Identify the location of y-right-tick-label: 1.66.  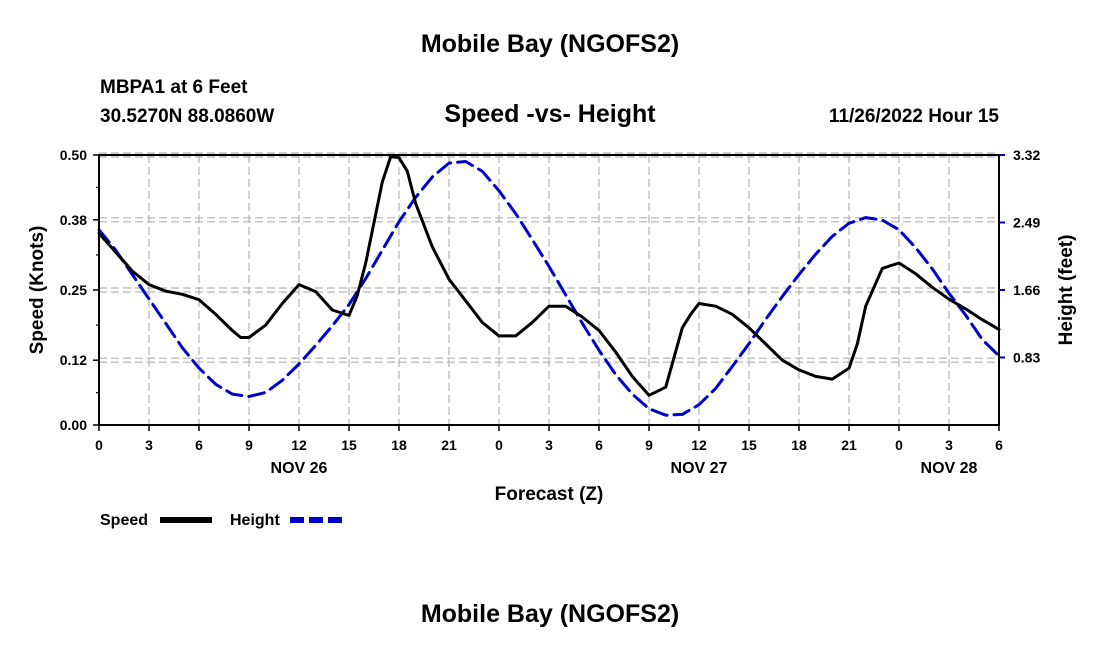
(1026, 290).